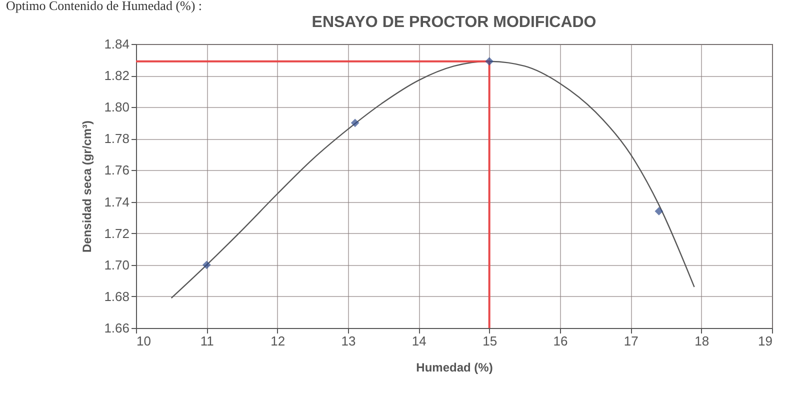  What do you see at coordinates (454, 367) in the screenshot?
I see `x-axis-title: Humedad (%)` at bounding box center [454, 367].